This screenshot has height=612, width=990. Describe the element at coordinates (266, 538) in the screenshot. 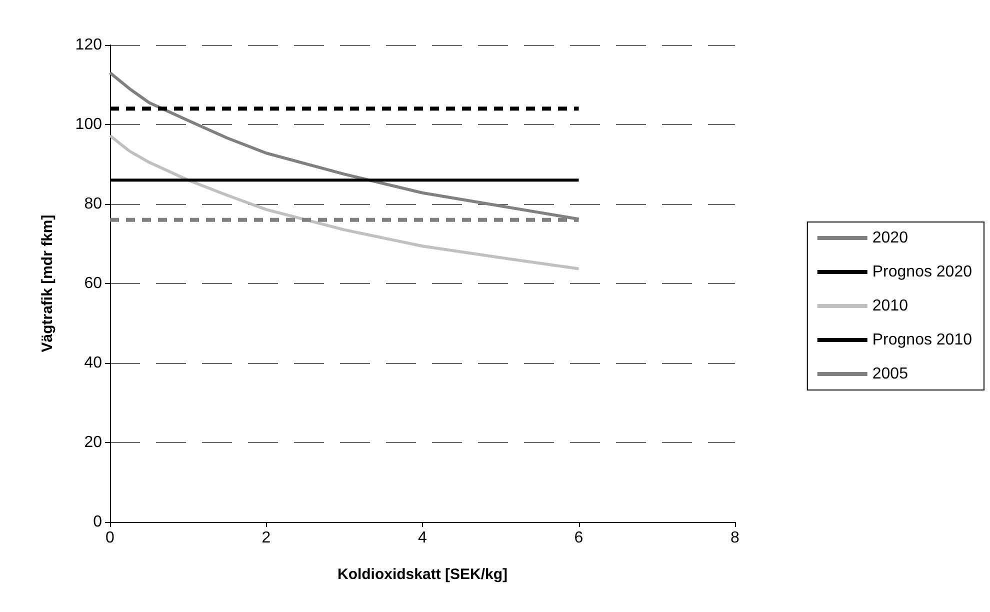

I see `x-tick-label: 2` at that location.